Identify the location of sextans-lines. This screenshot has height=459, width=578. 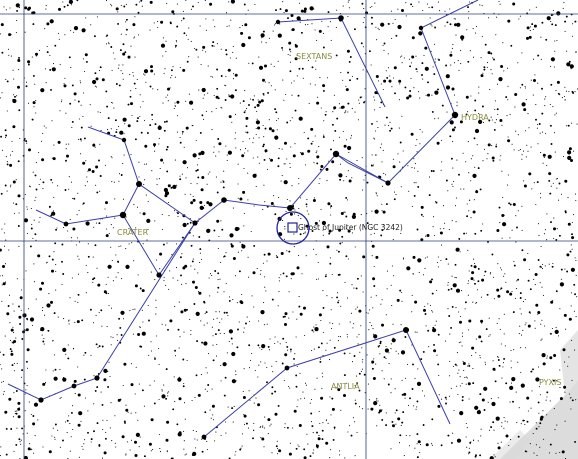
(331, 62).